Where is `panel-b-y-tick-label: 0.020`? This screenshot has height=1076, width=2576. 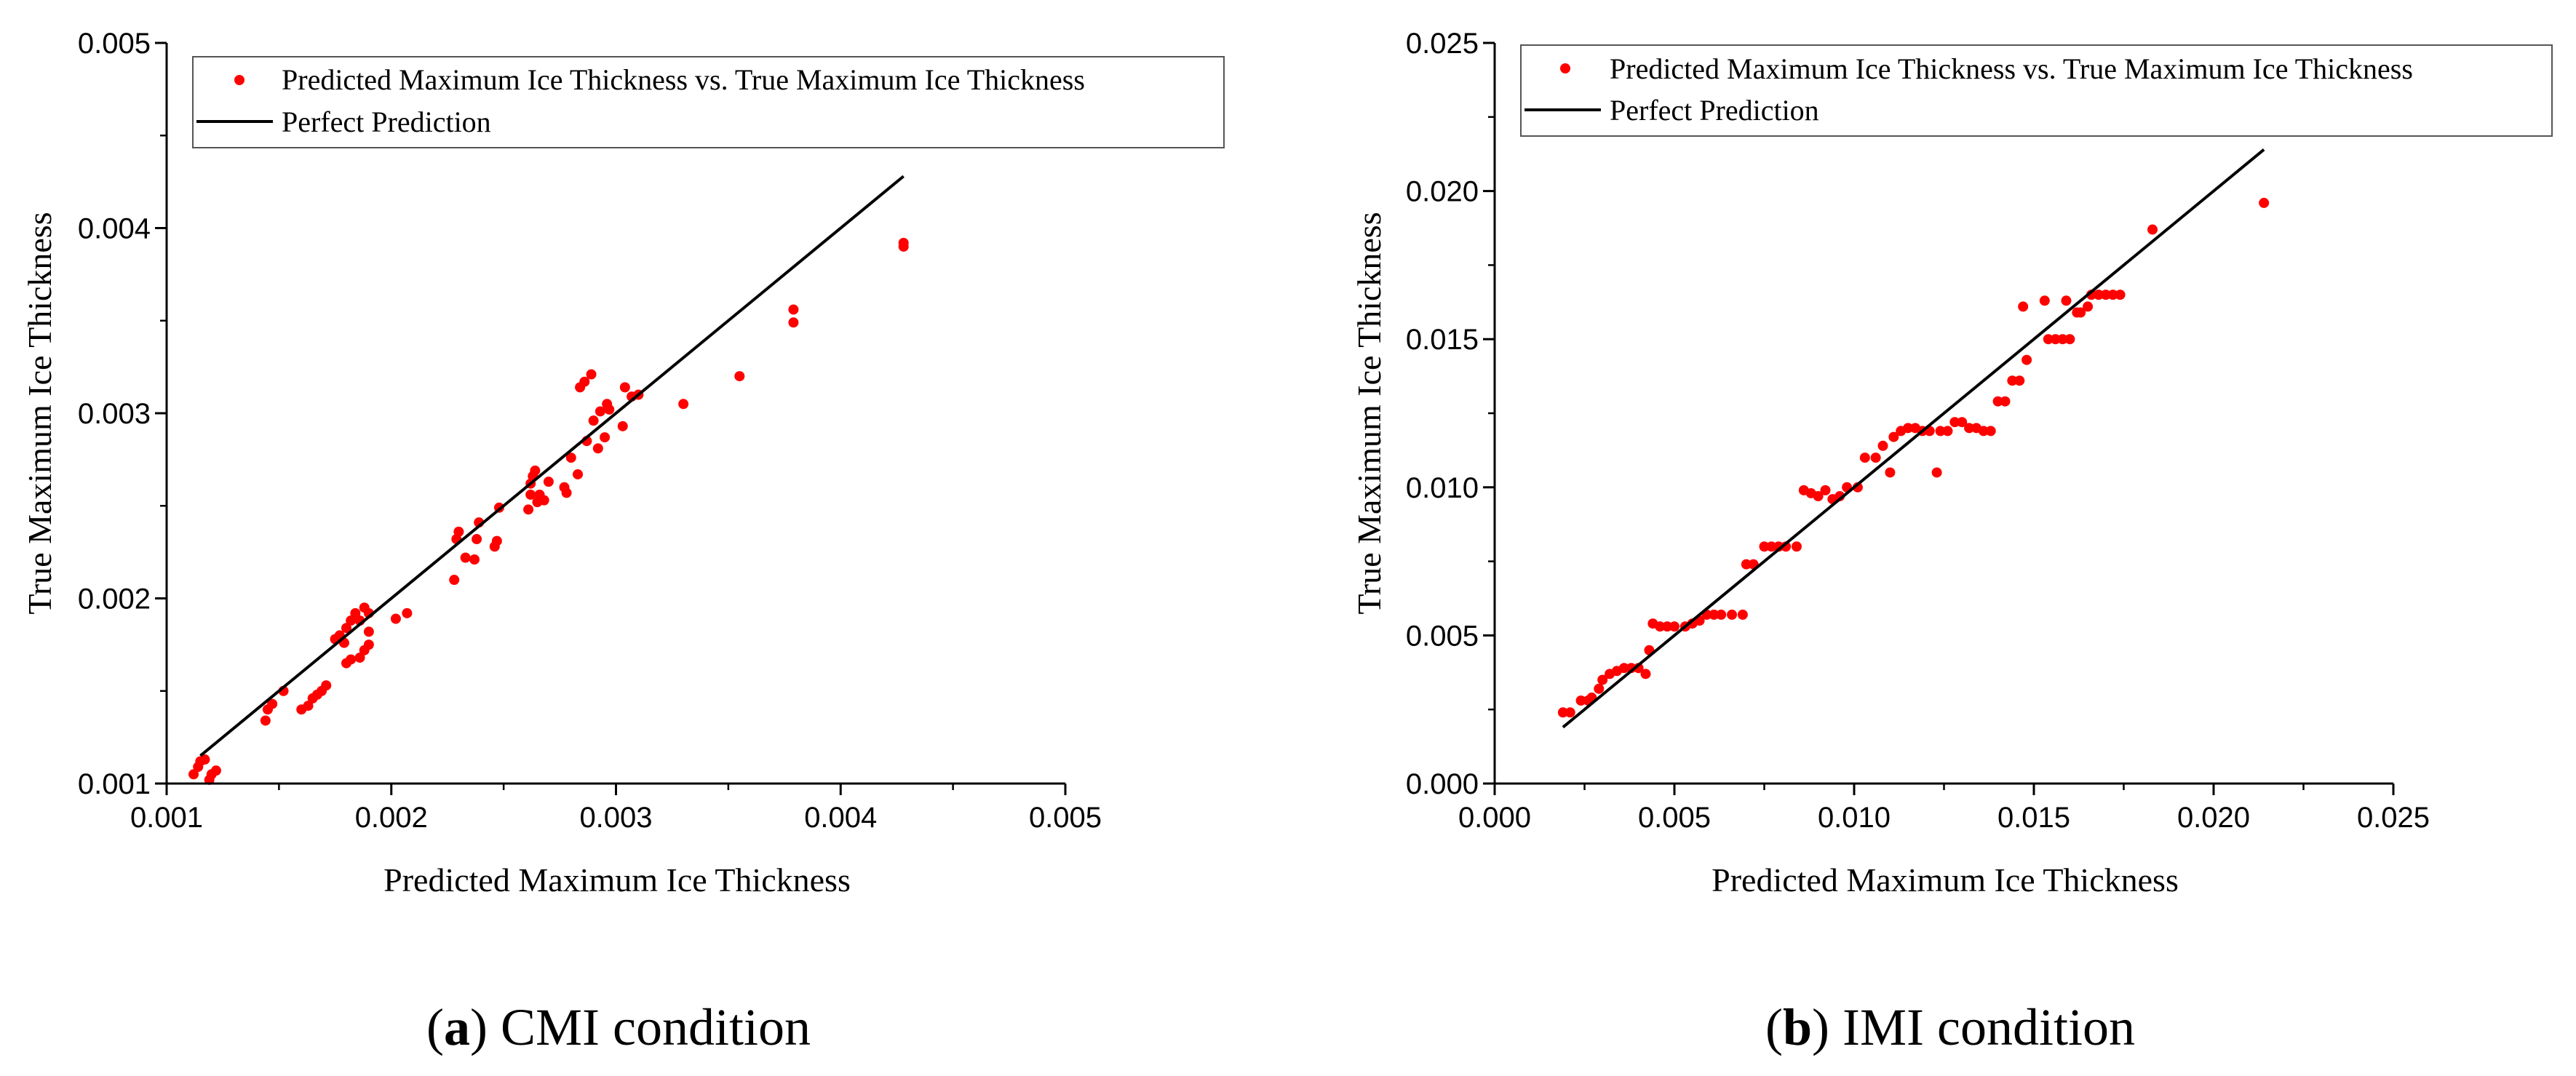
panel-b-y-tick-label: 0.020 is located at coordinates (1442, 192).